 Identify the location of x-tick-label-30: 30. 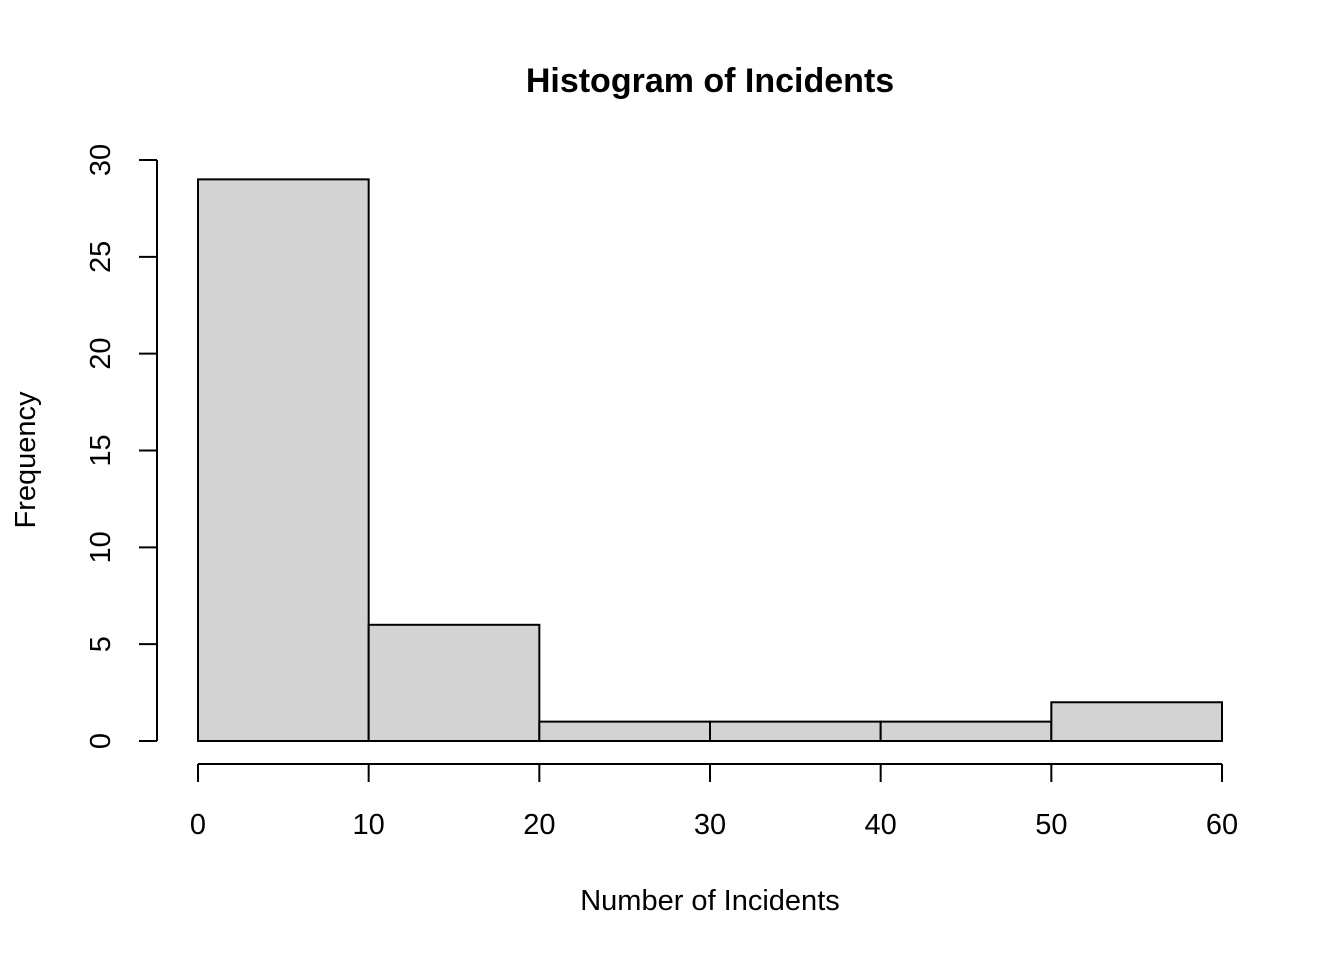
(710, 825).